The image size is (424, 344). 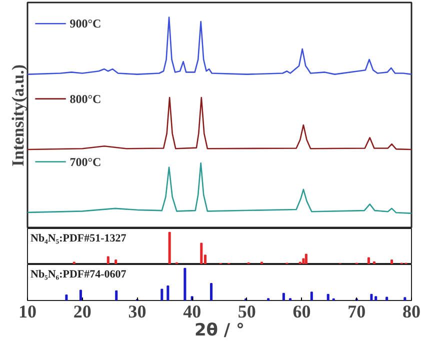 I want to click on y-axis-title: Intensity(a.u.), so click(x=18, y=115).